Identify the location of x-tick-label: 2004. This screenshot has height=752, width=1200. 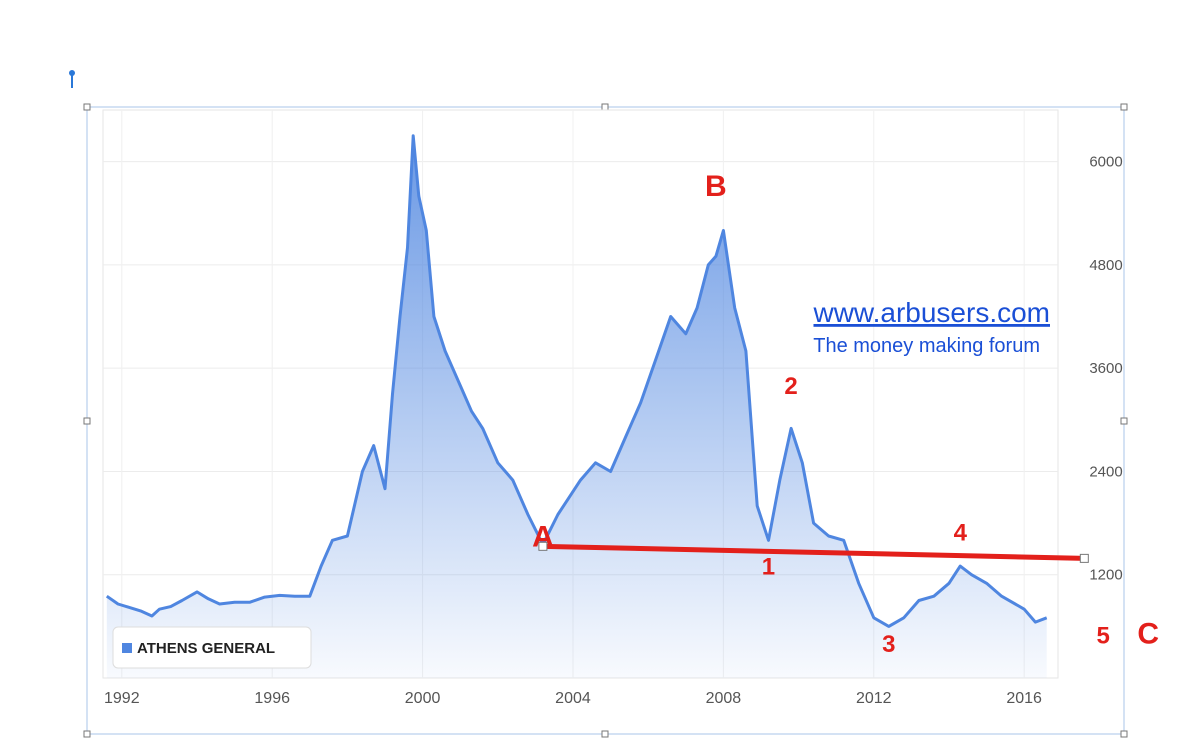
(573, 698).